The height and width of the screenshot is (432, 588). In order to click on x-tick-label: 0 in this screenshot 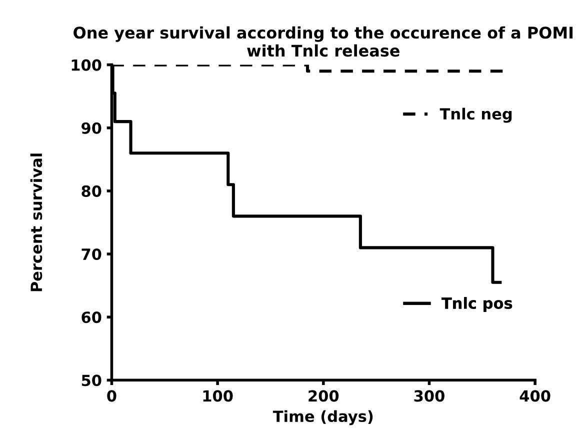, I will do `click(111, 396)`.